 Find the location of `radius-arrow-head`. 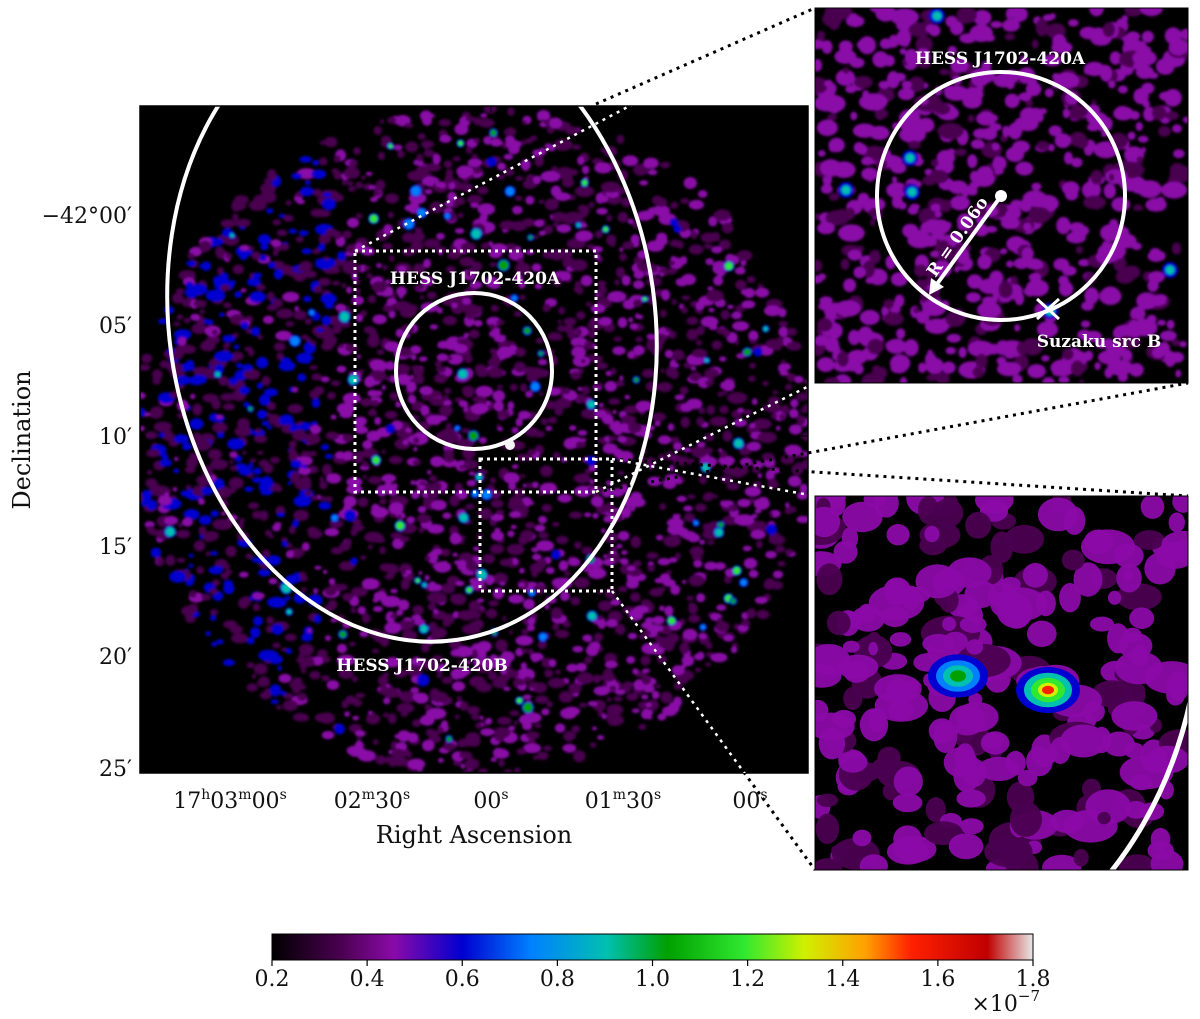

radius-arrow-head is located at coordinates (936, 286).